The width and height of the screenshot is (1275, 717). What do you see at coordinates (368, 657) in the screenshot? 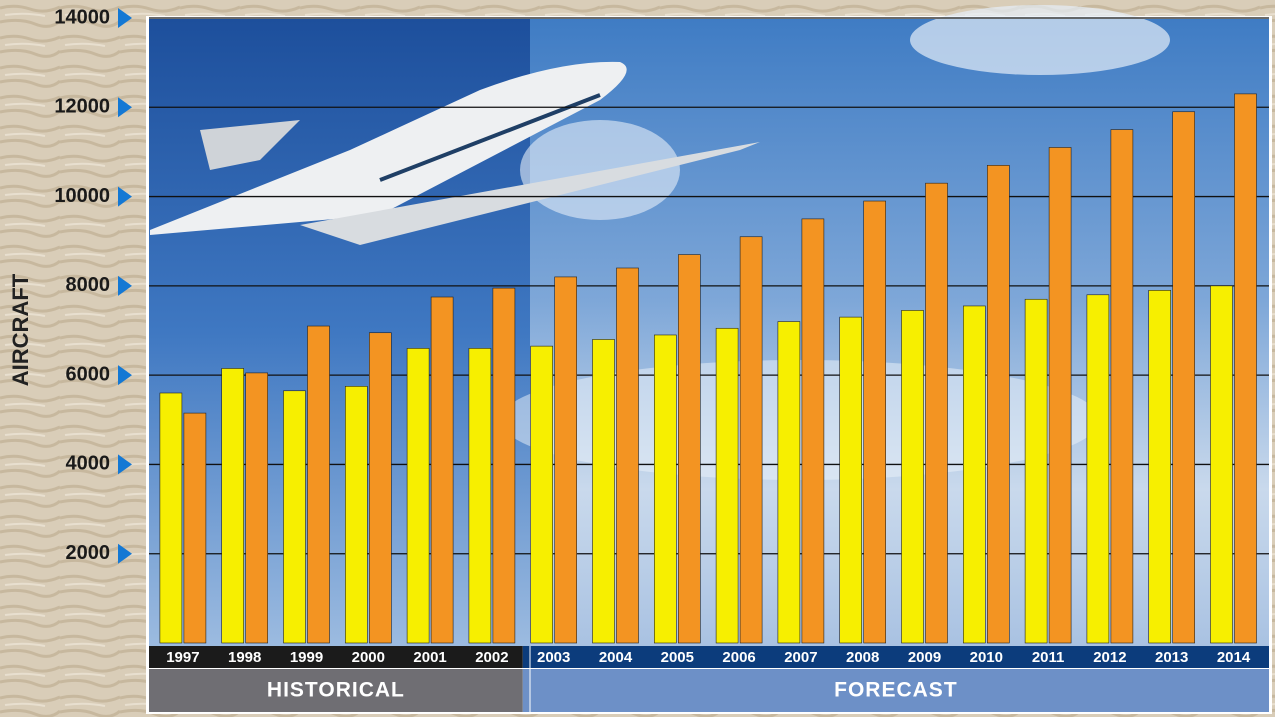
I see `x-tick-label: 2000` at bounding box center [368, 657].